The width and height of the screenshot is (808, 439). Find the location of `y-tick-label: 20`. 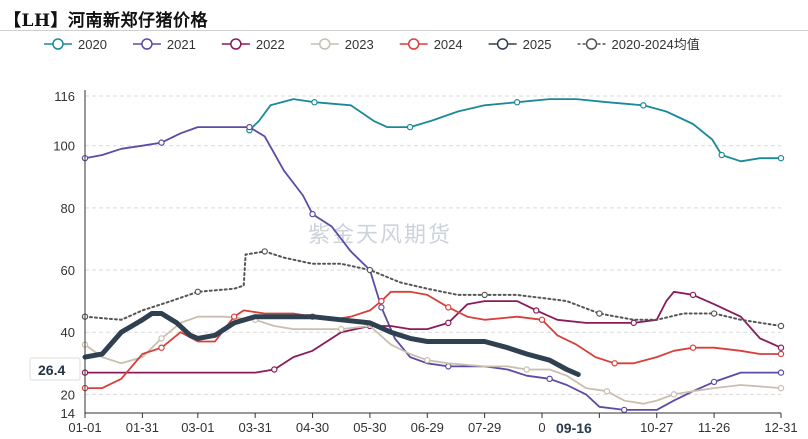

y-tick-label: 20 is located at coordinates (68, 394).